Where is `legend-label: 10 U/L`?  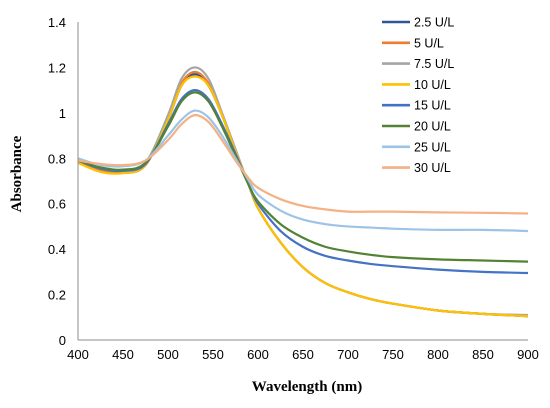
legend-label: 10 U/L is located at coordinates (432, 85).